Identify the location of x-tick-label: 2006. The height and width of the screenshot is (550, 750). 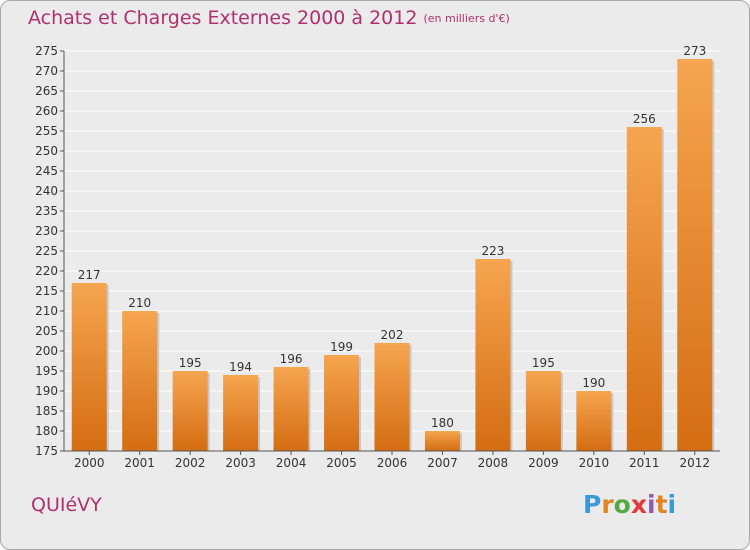
(392, 463).